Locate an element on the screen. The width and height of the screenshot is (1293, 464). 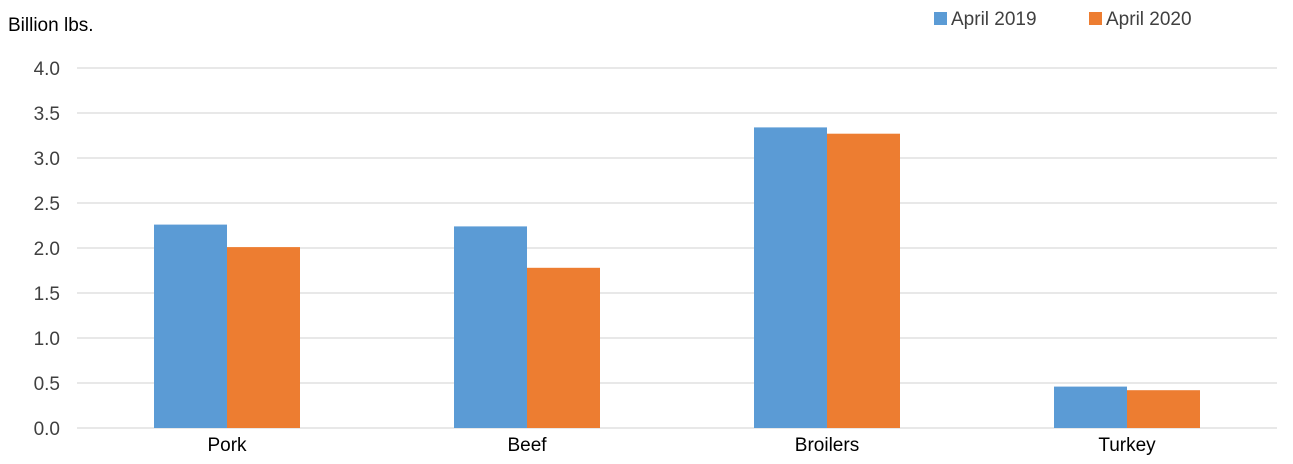
y-tick-label: 1.0 is located at coordinates (47, 339).